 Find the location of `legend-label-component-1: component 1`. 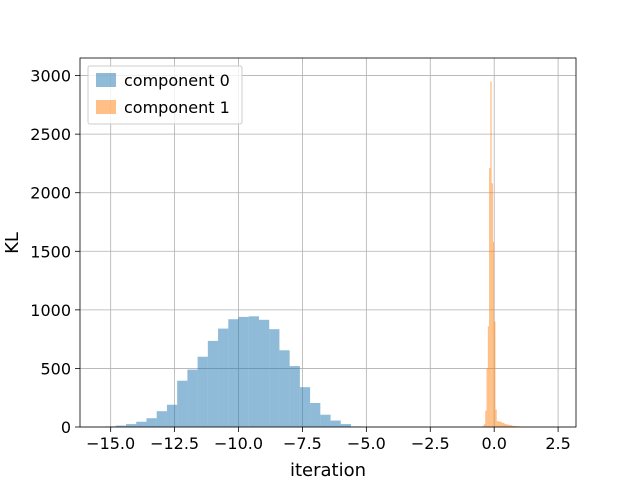

legend-label-component-1: component 1 is located at coordinates (177, 107).